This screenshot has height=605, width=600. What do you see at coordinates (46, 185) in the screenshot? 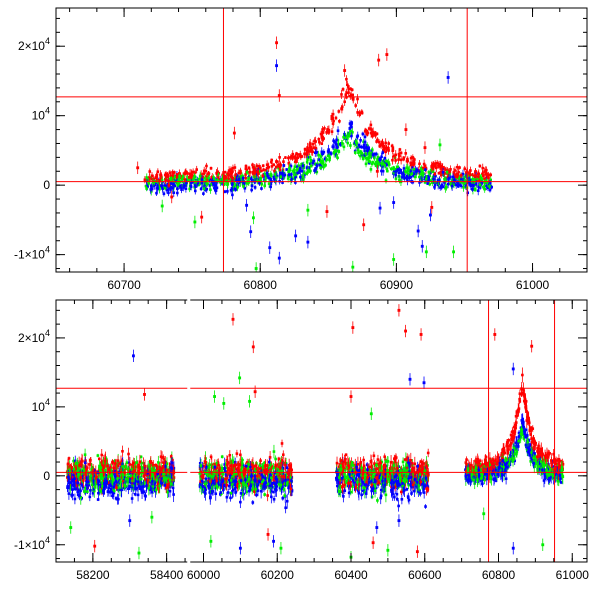
I see `y-tick-label: 0` at bounding box center [46, 185].